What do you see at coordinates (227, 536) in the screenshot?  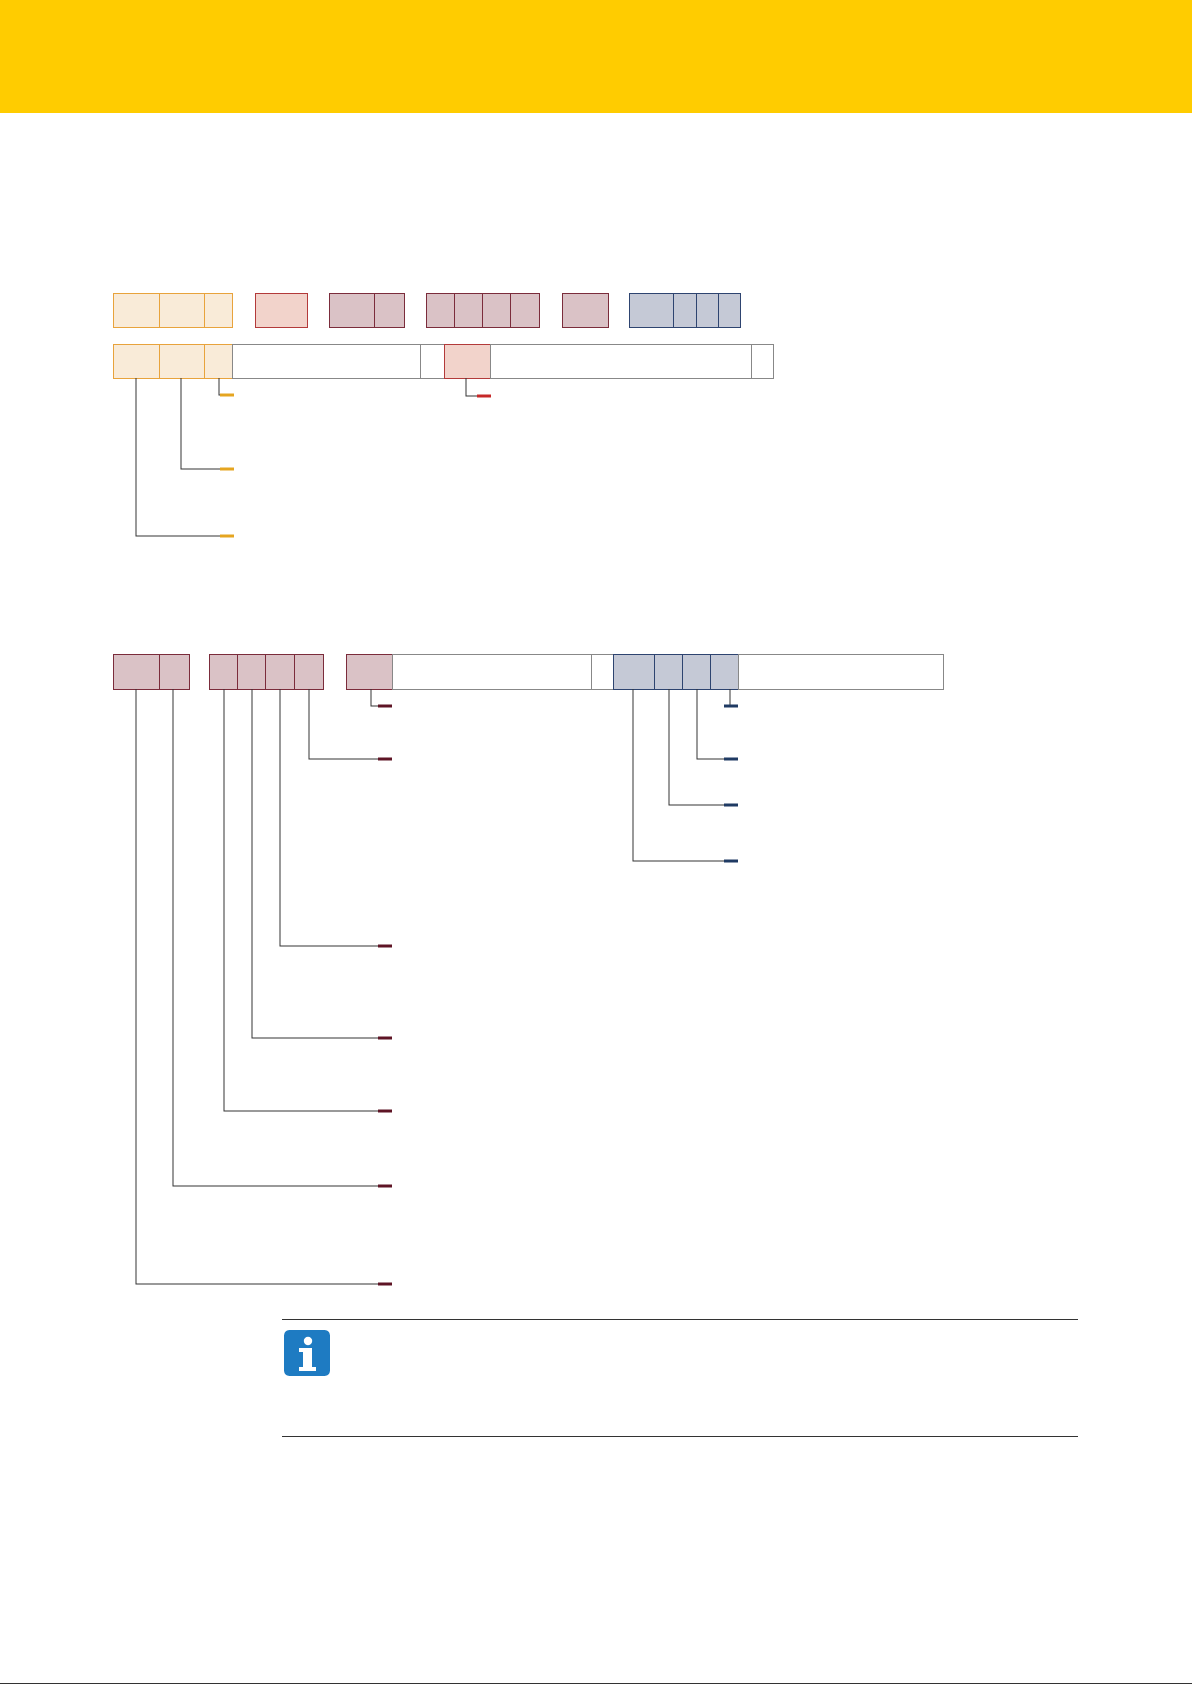 I see `marker-r1-bit1` at bounding box center [227, 536].